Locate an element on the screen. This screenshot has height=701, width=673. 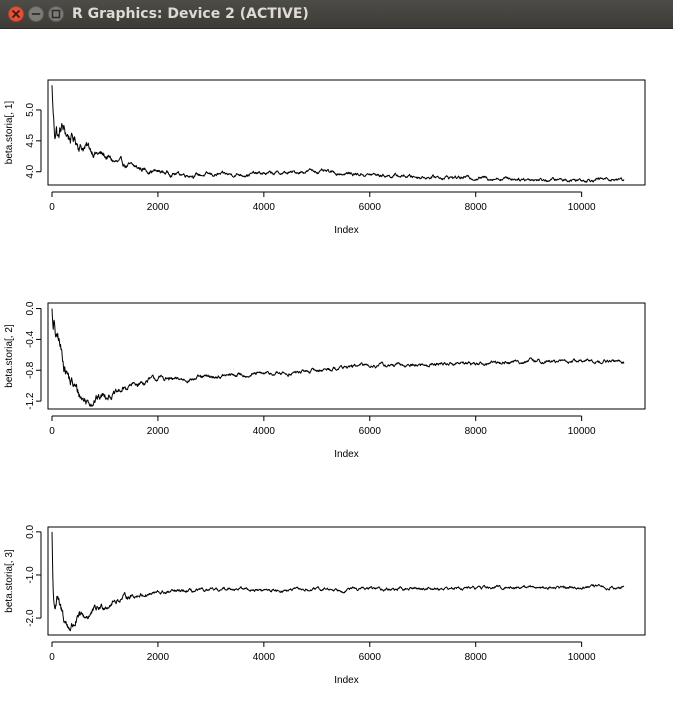
y-tick-label: 4.0 is located at coordinates (30, 171).